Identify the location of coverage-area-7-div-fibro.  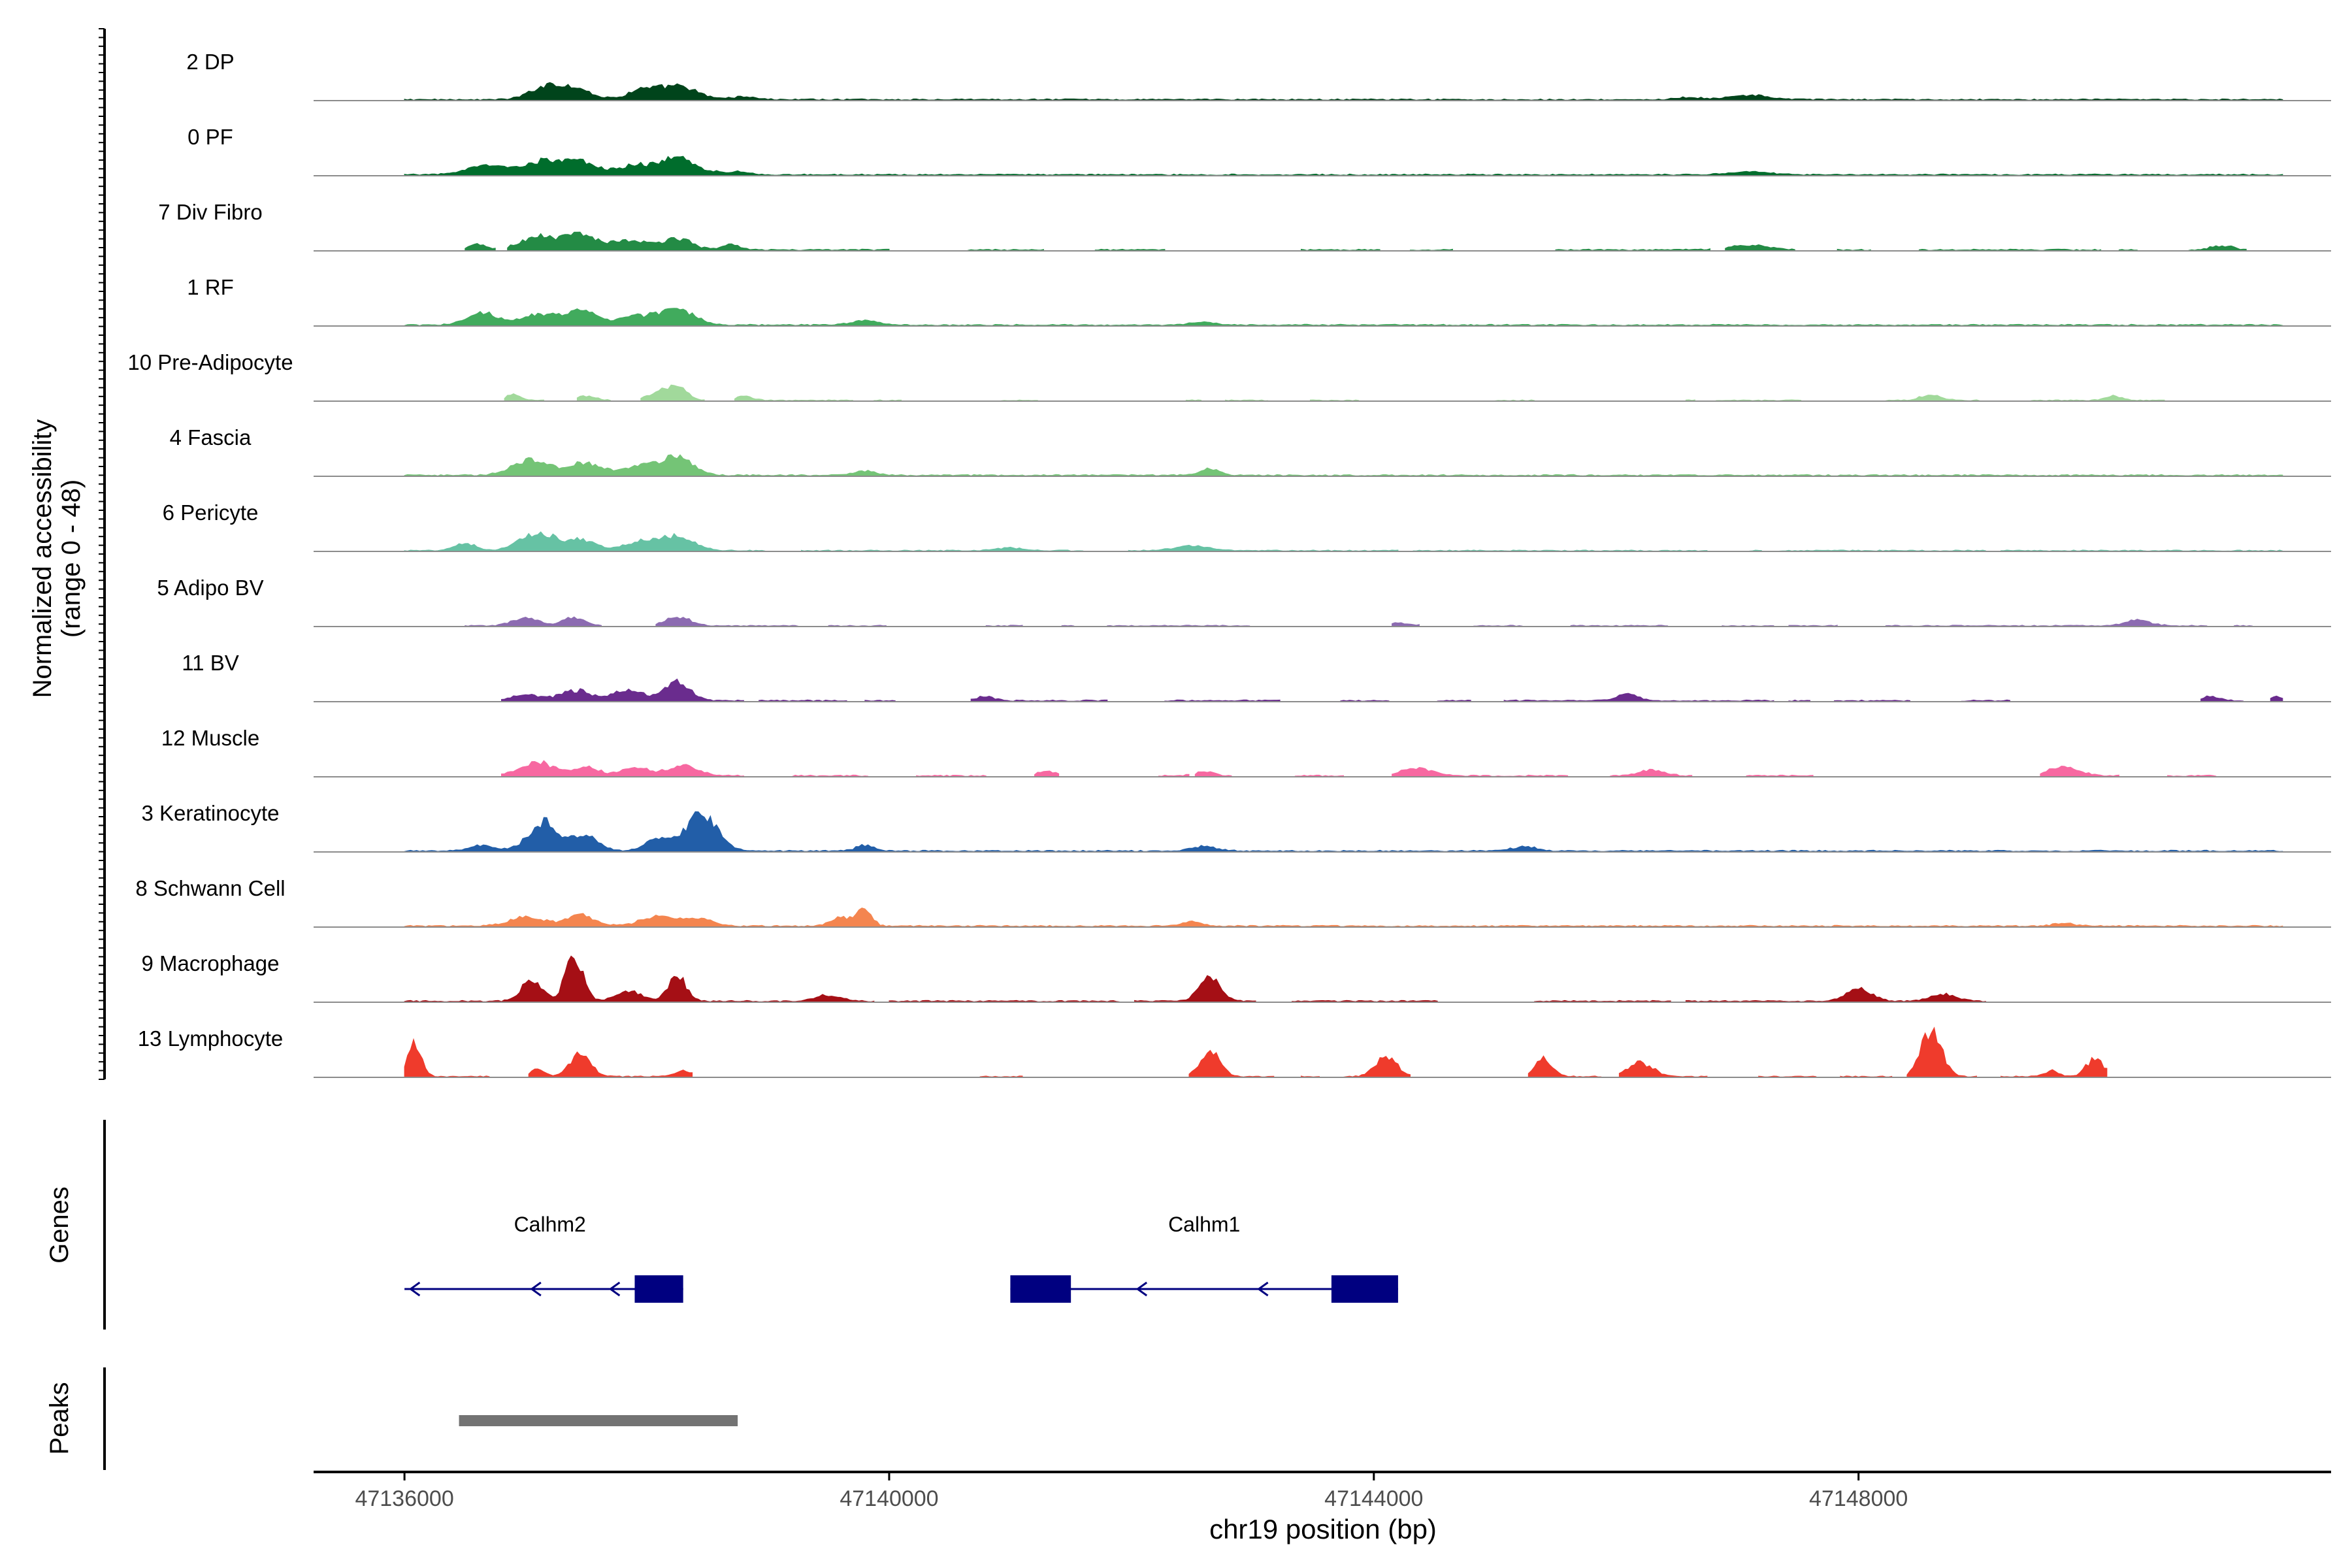
(1356, 241).